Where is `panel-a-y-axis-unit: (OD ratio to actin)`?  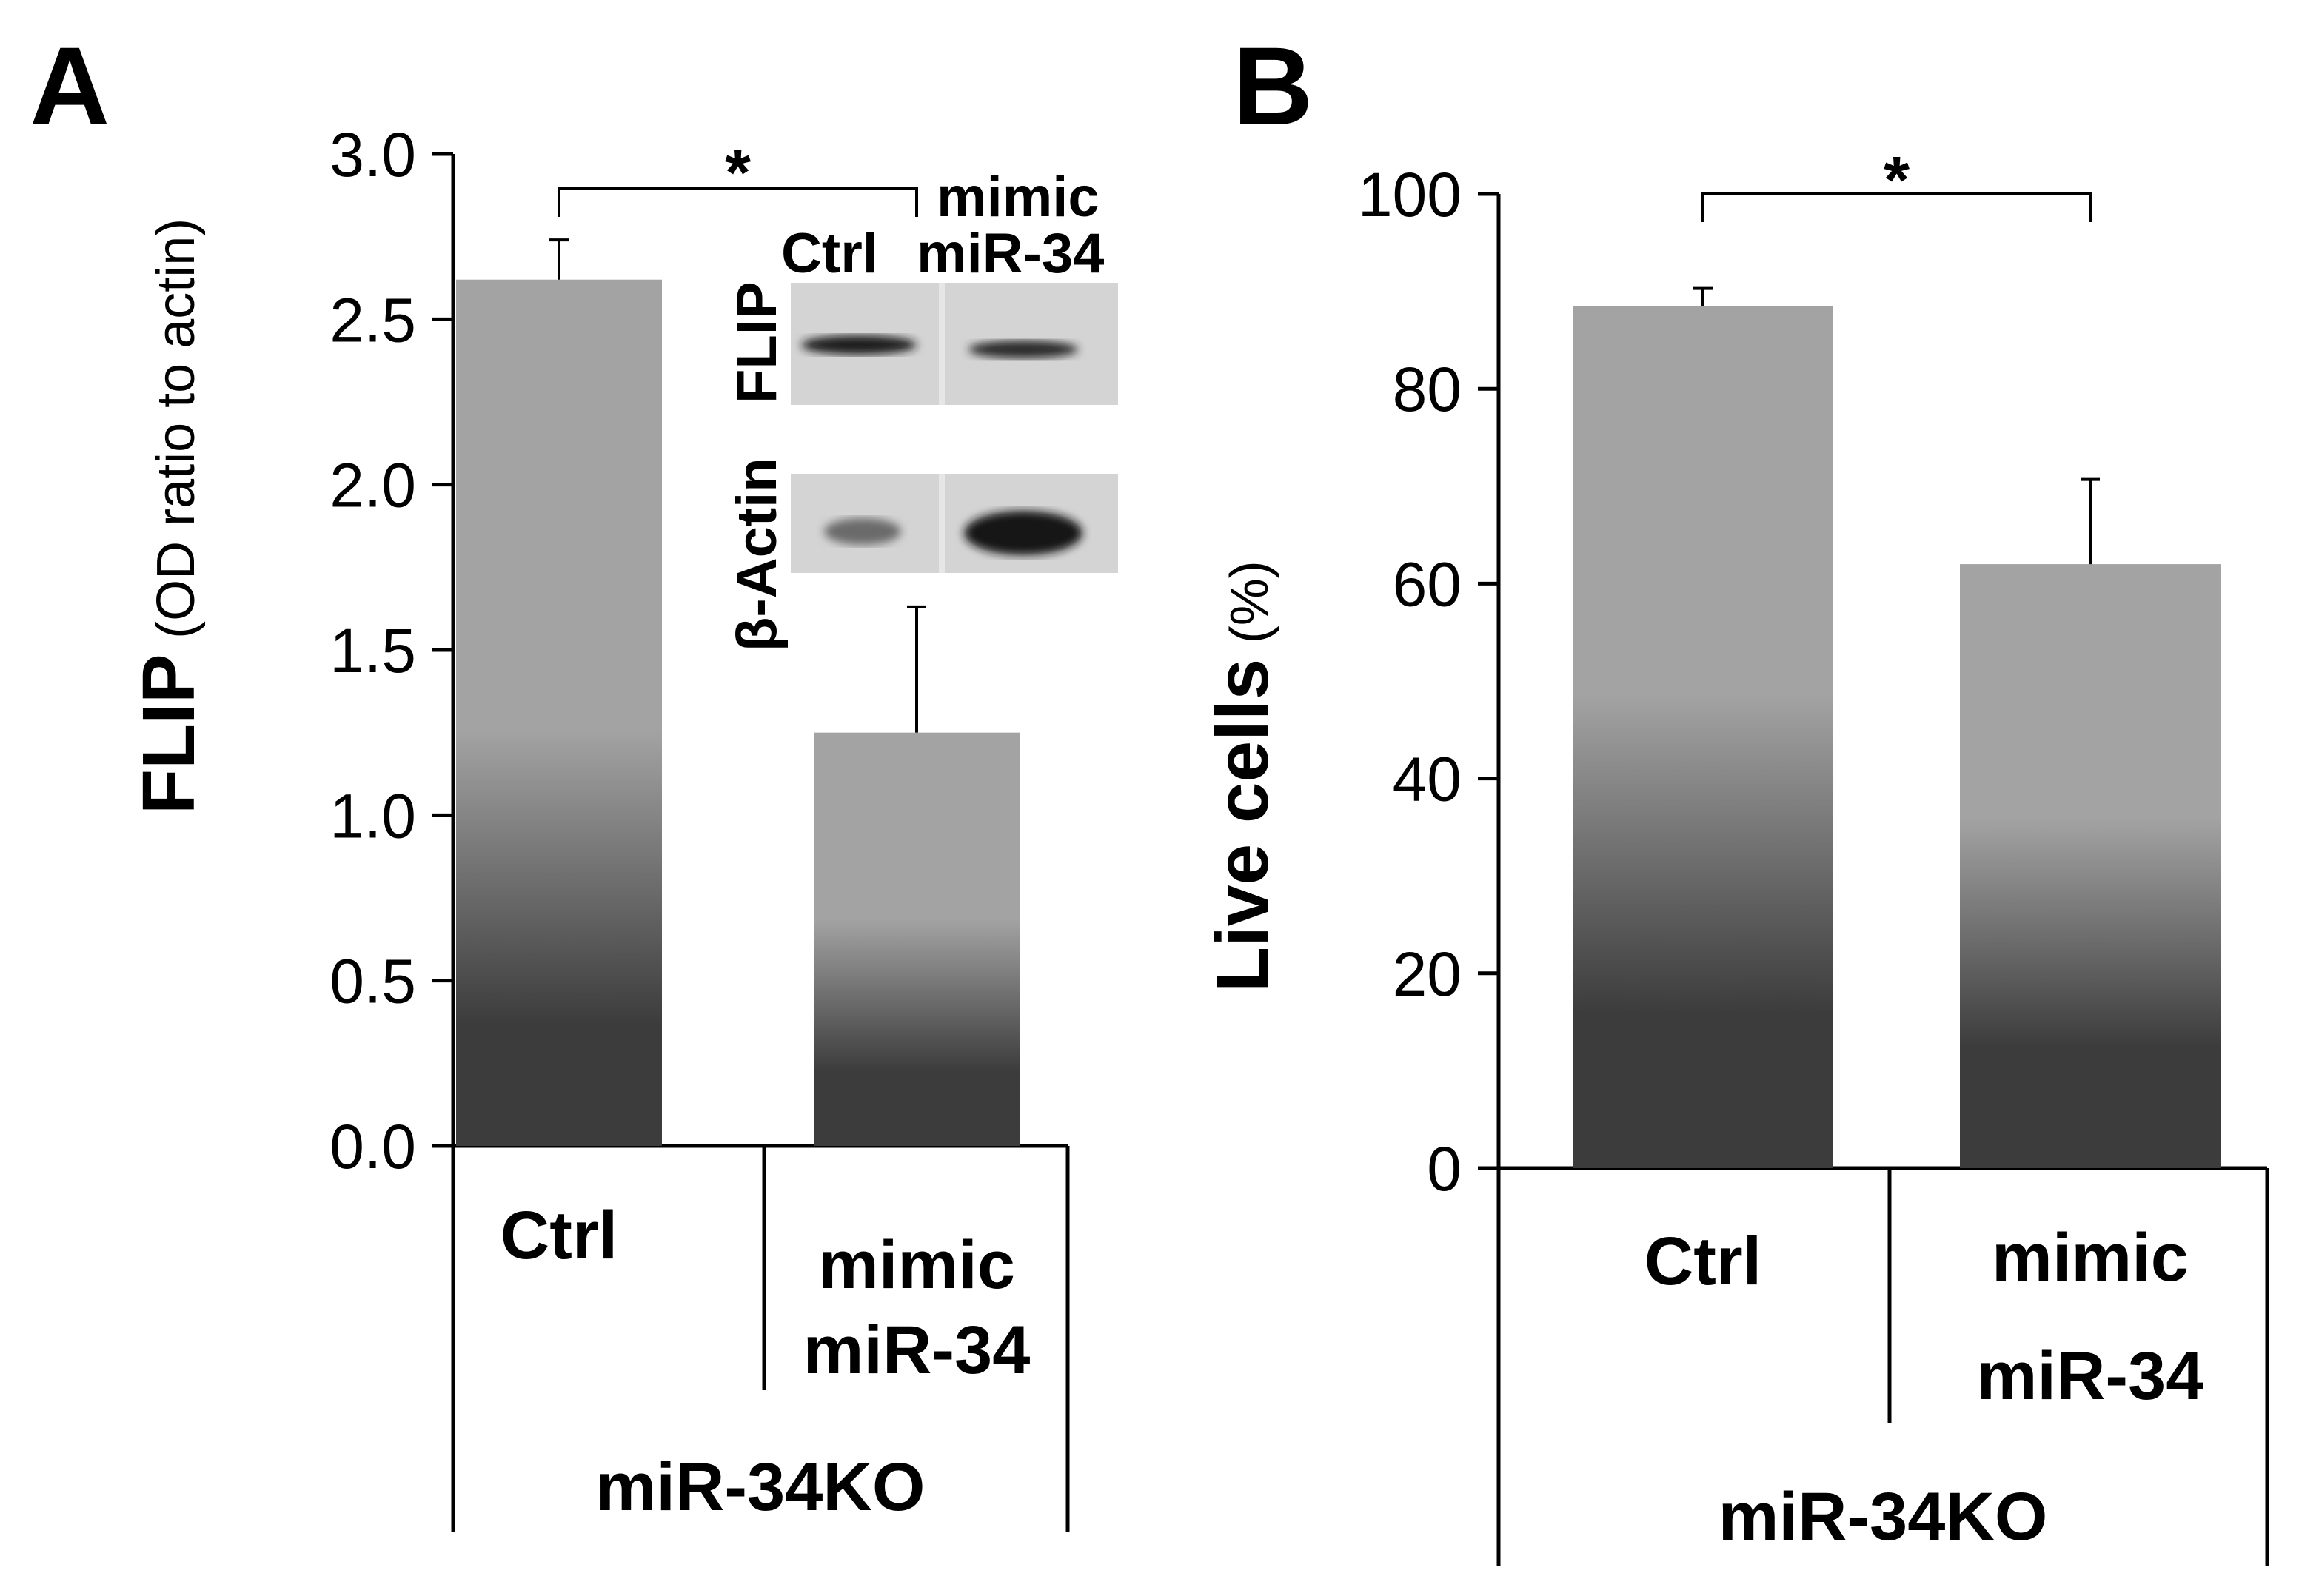 panel-a-y-axis-unit: (OD ratio to actin) is located at coordinates (176, 428).